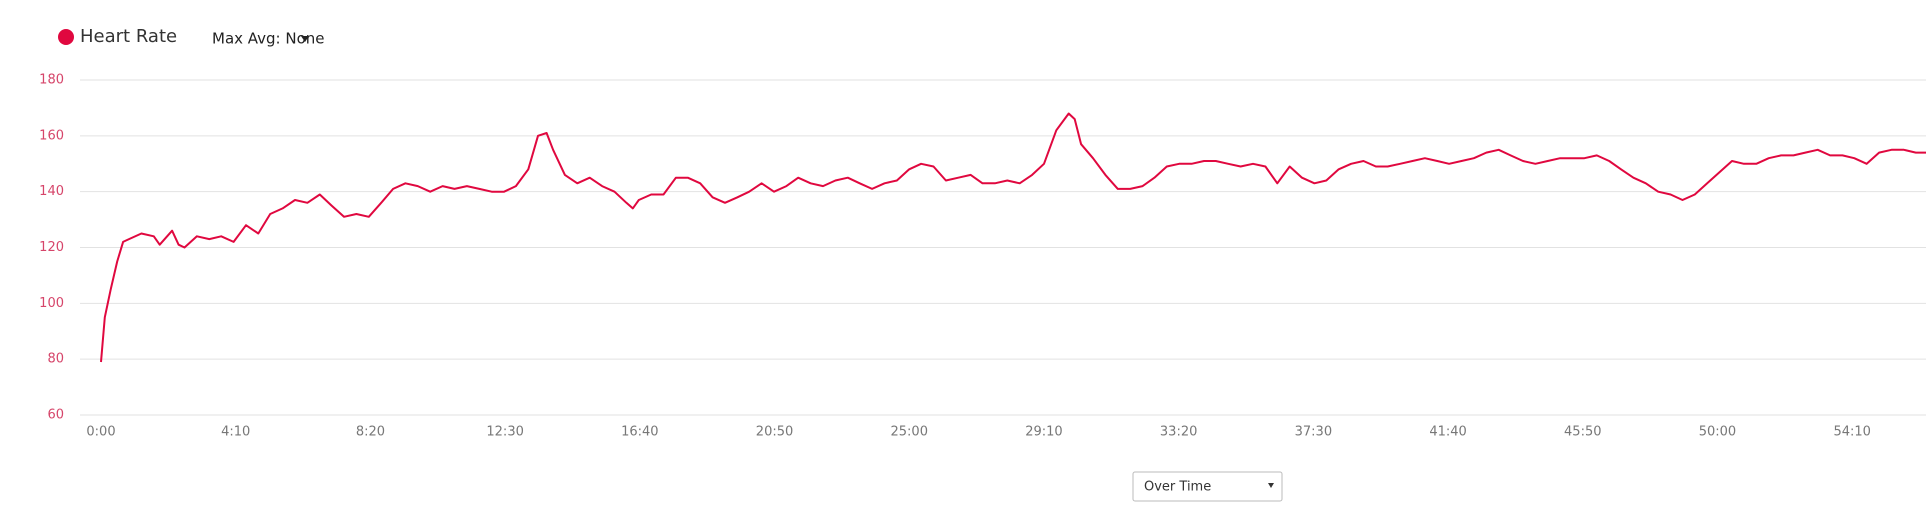 The width and height of the screenshot is (1926, 526). I want to click on x-tick-label: 4:10, so click(235, 432).